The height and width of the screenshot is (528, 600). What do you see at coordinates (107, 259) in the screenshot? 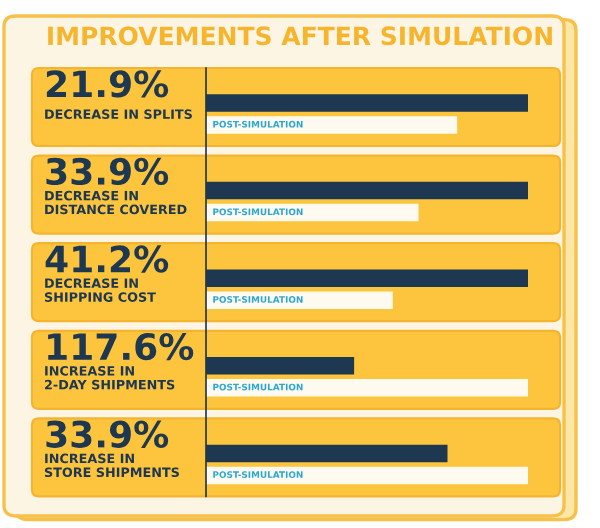
I see `text: 41.2%` at bounding box center [107, 259].